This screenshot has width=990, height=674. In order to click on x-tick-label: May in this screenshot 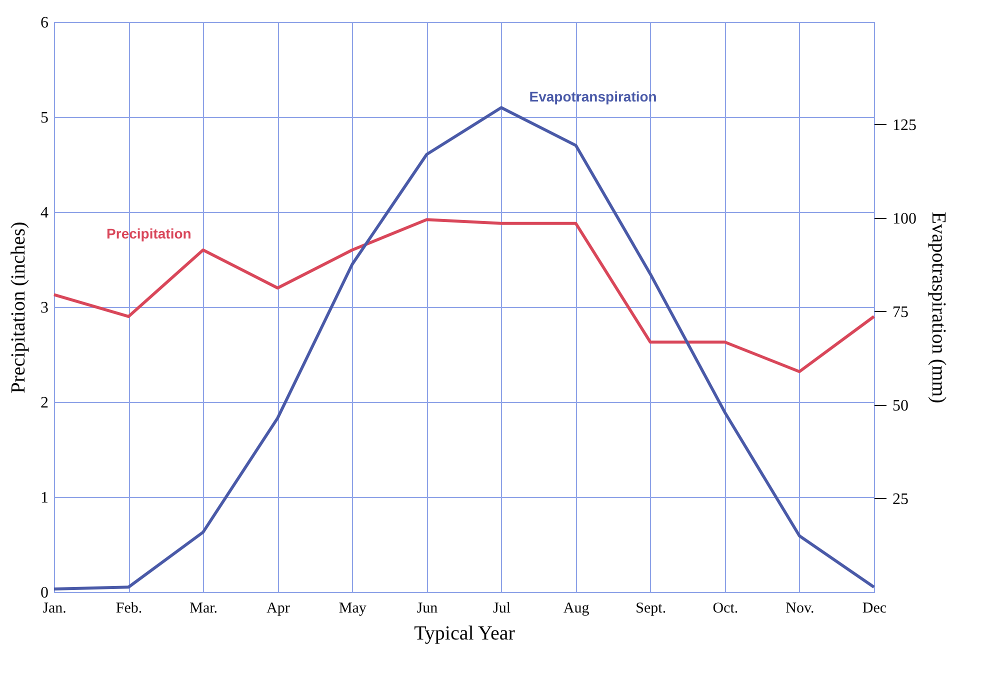, I will do `click(352, 608)`.